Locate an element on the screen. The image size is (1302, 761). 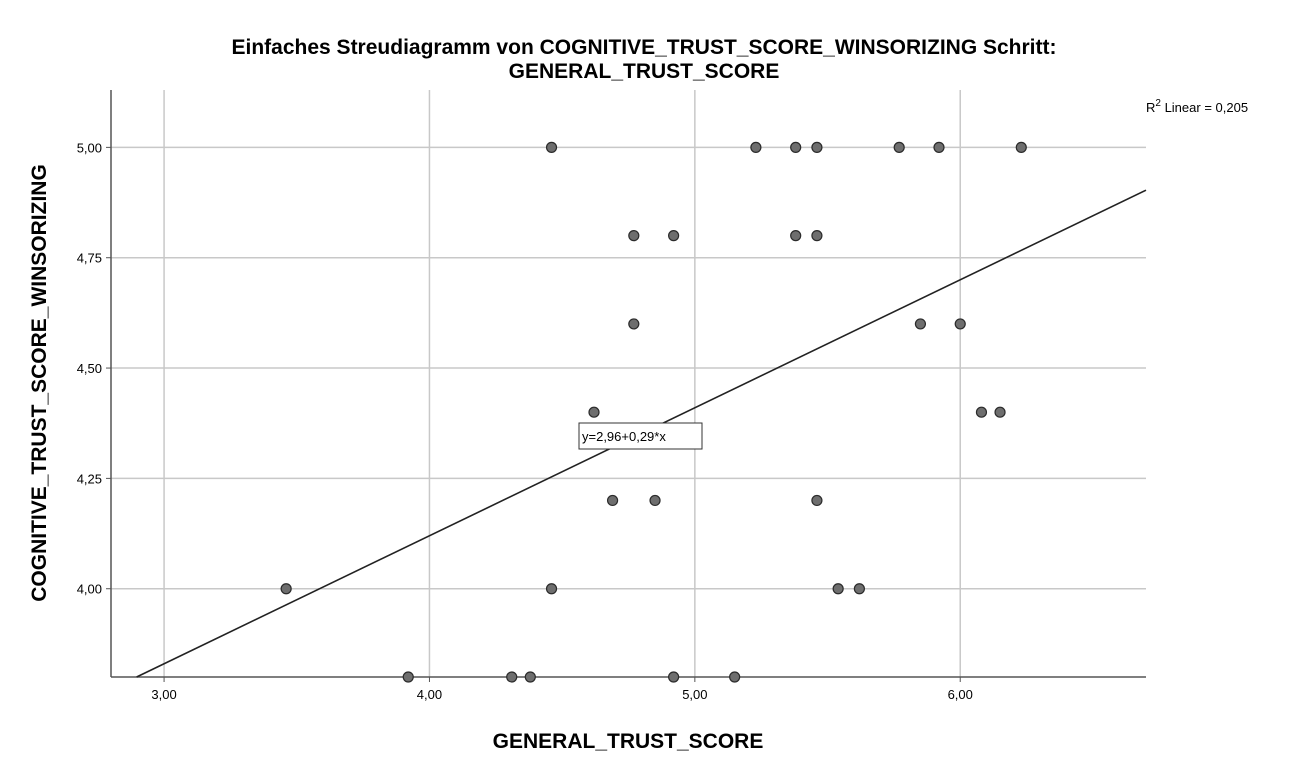
r2-label: R2 Linear = 0,205 is located at coordinates (1197, 106).